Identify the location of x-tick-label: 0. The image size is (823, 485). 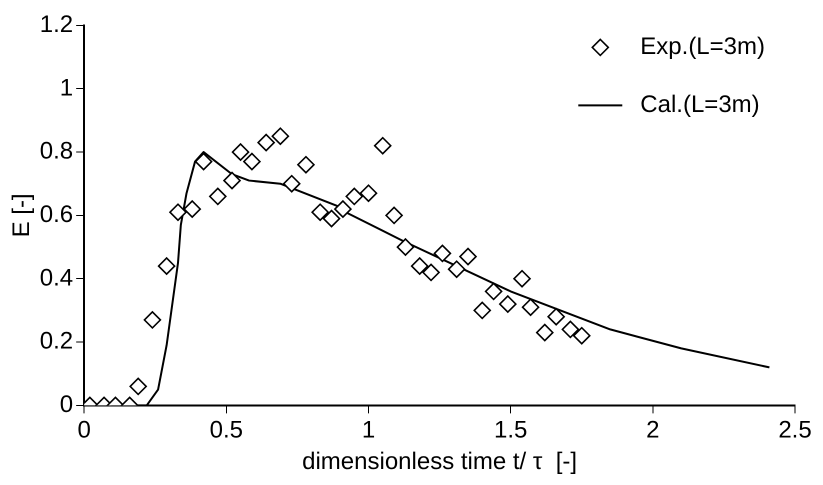
(84, 430).